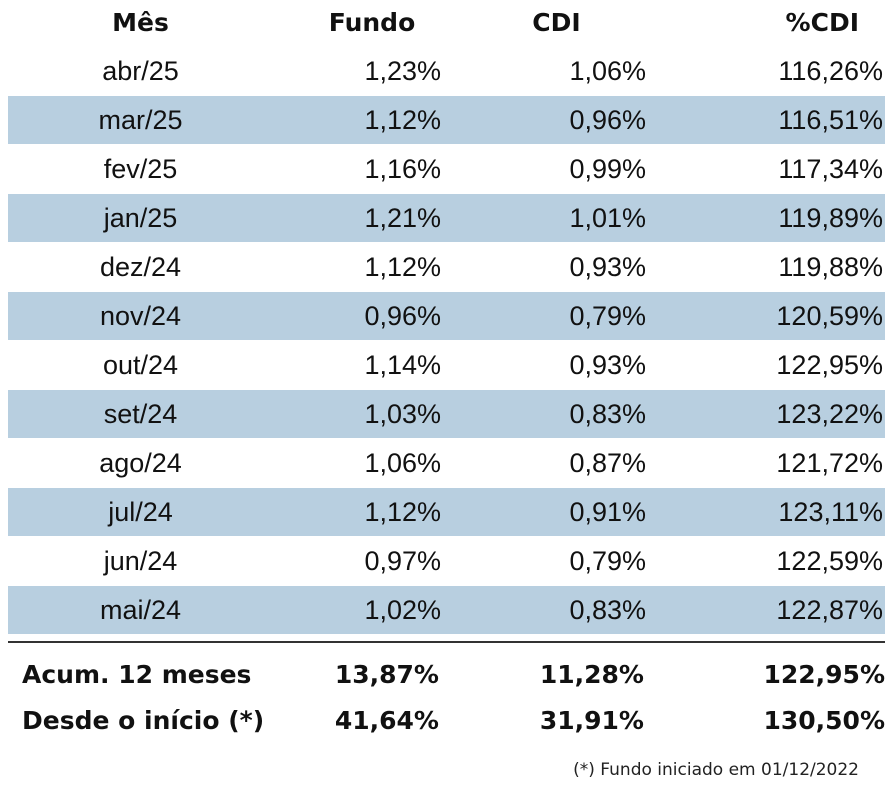  Describe the element at coordinates (446, 414) in the screenshot. I see `table-row: set/24 1,03% 0,83% 123,22%` at that location.